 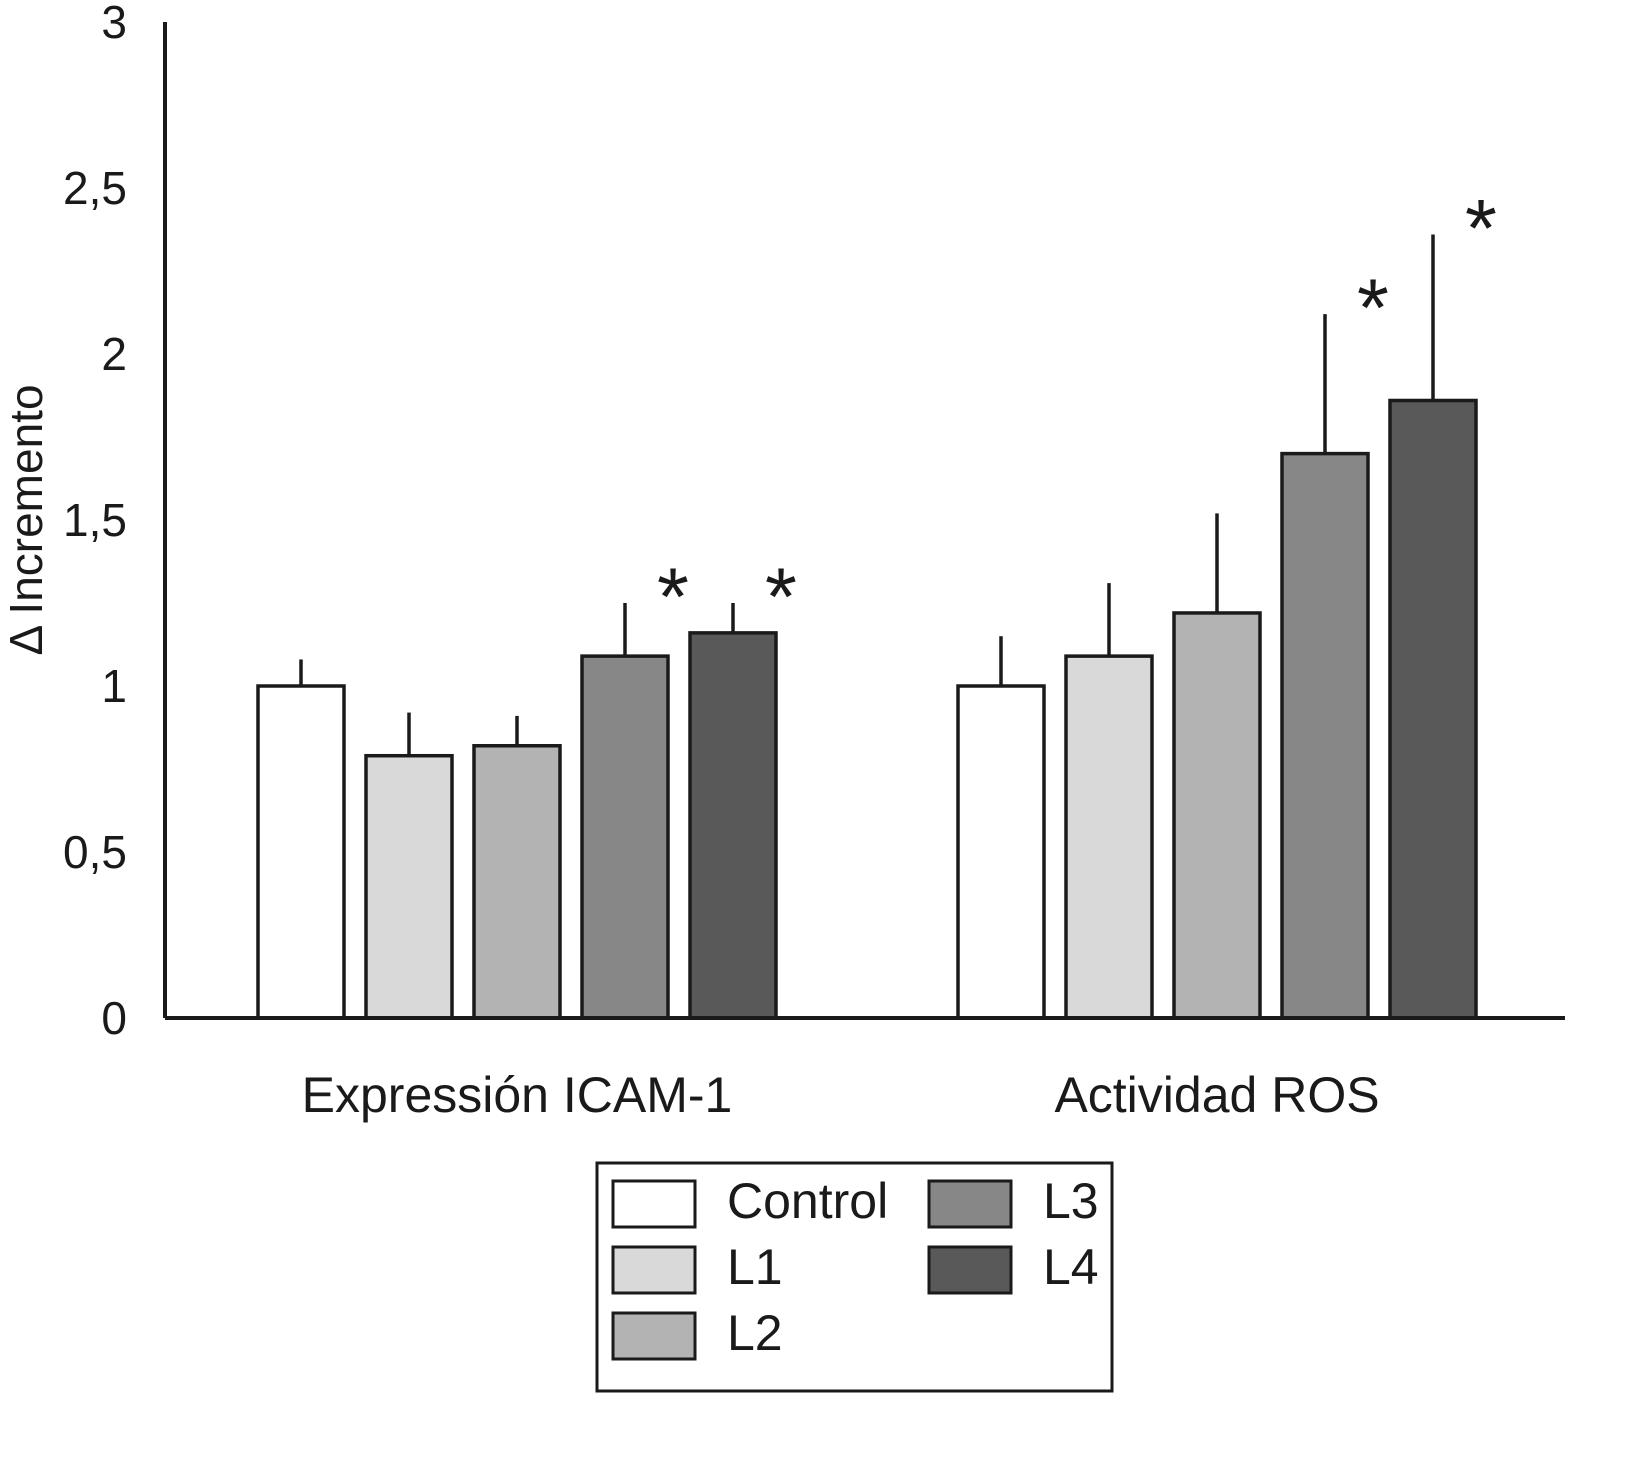 I want to click on legend-swatch-control, so click(x=654, y=1204).